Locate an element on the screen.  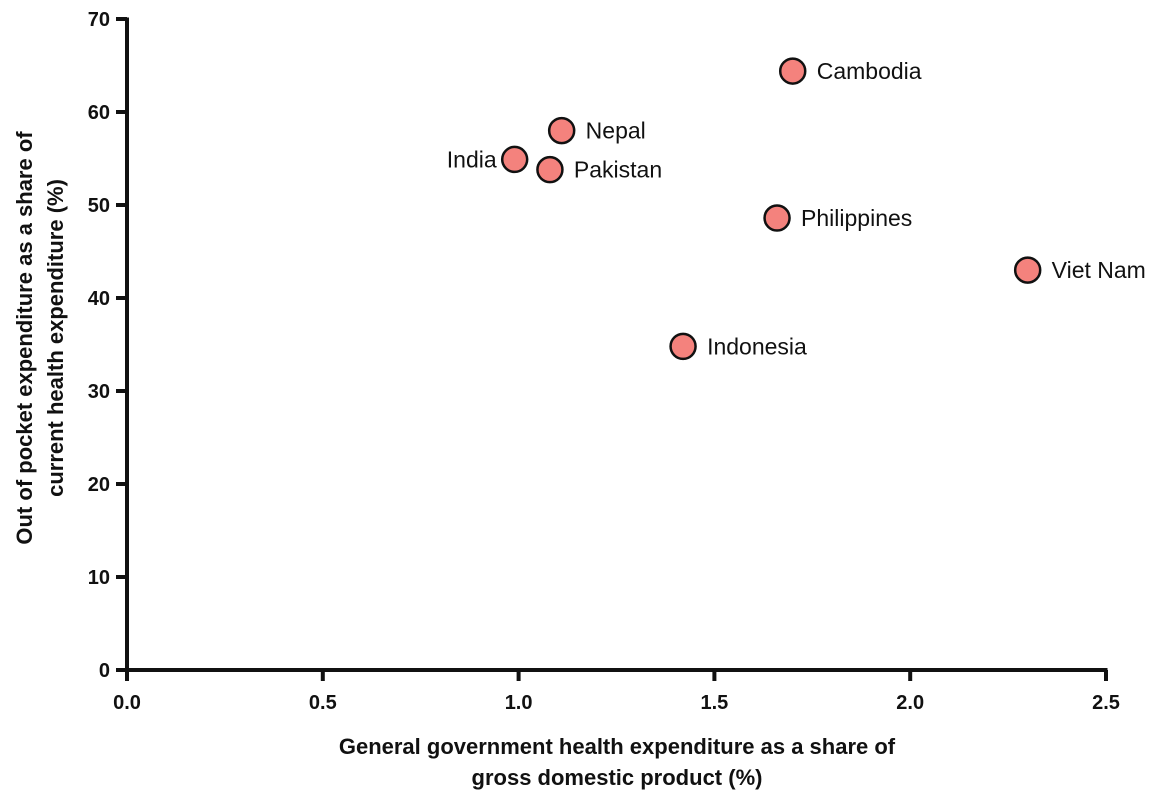
x-axis-title-line: gross domestic product (%) is located at coordinates (617, 777).